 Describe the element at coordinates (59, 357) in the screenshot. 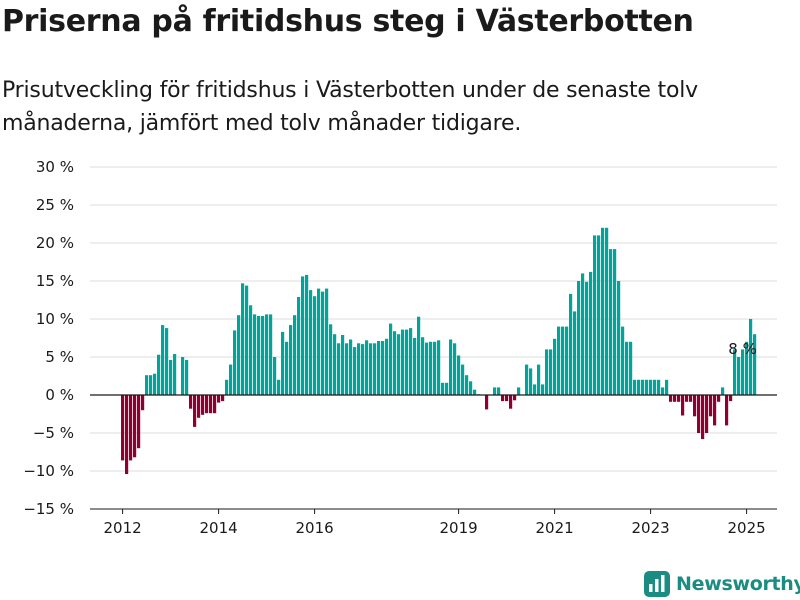

I see `y-tick-label: 5 %` at that location.